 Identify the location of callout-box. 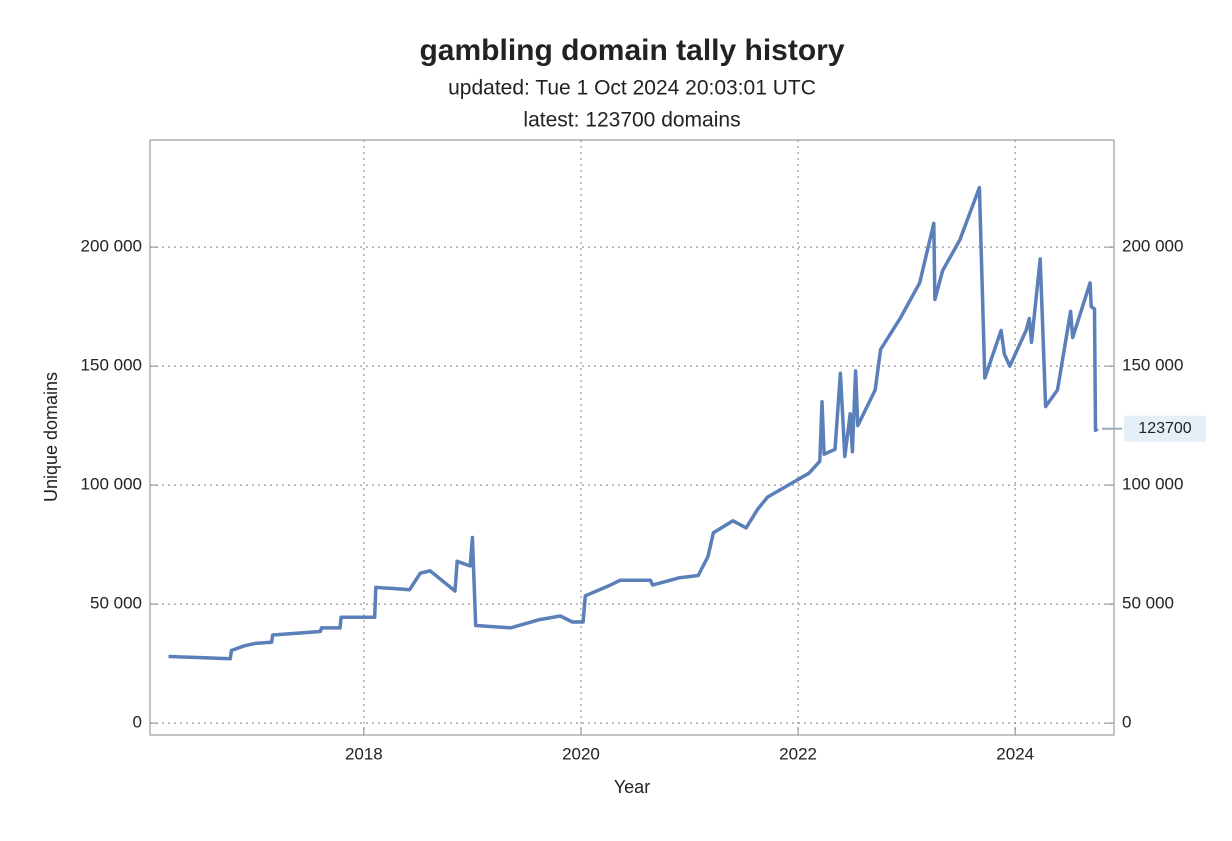
(1165, 428).